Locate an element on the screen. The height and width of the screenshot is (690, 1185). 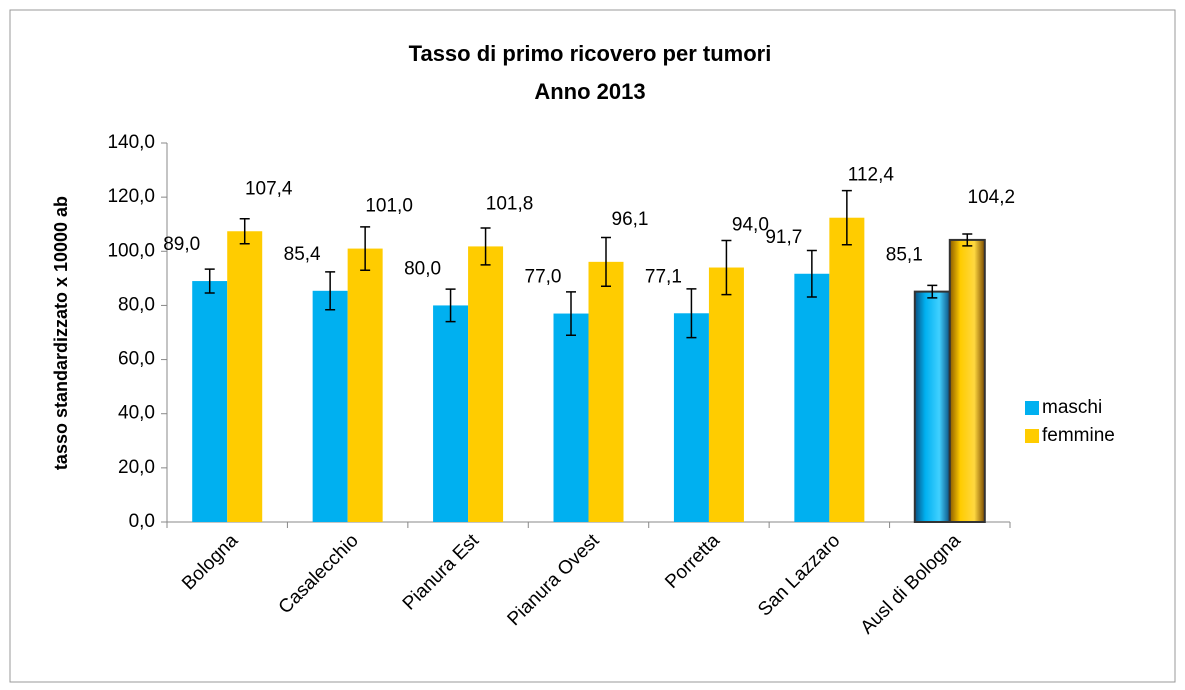
y-tick-label: 120,0 is located at coordinates (131, 196).